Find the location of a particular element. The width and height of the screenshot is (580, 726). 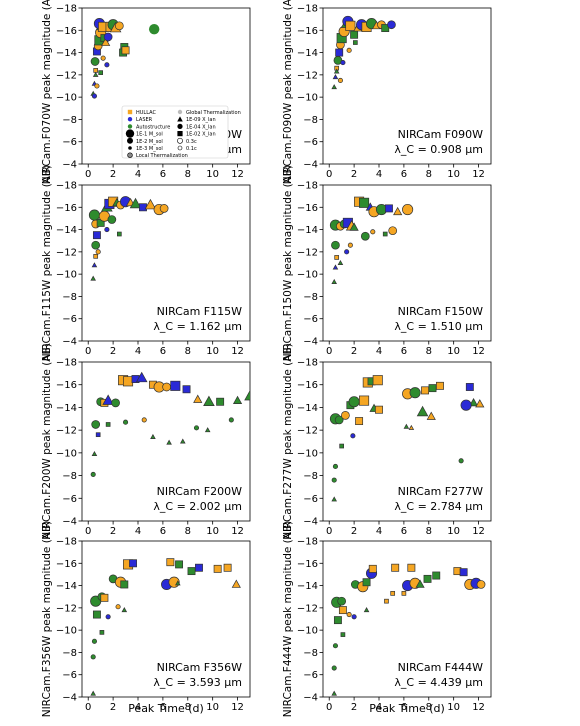

wavelength-label: λ_C = 1.162 μm is located at coordinates (197, 326).